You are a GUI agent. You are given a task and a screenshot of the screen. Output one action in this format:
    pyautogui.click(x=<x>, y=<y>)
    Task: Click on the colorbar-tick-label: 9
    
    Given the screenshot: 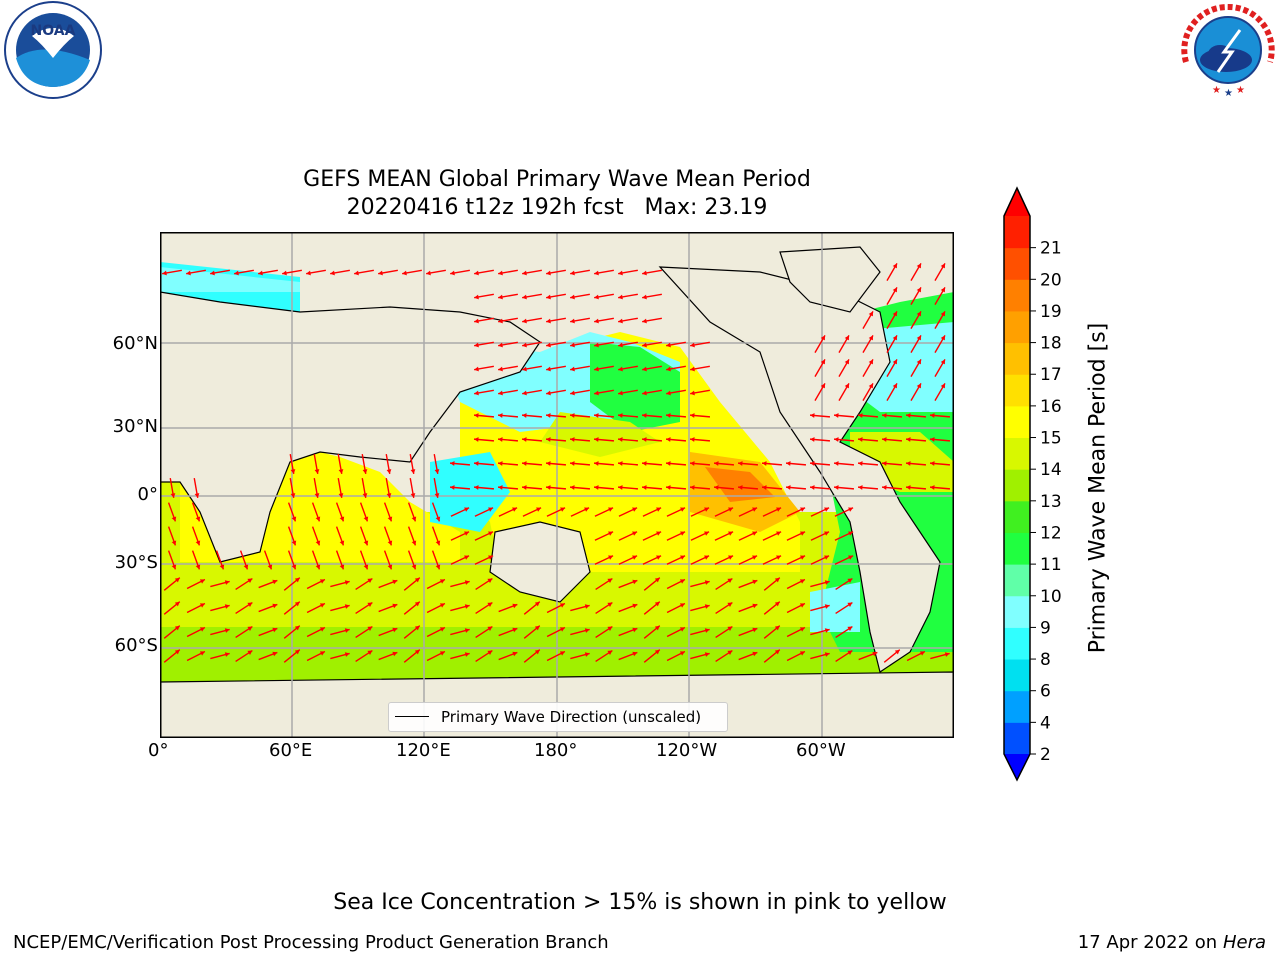 What is the action you would take?
    pyautogui.click(x=1045, y=628)
    